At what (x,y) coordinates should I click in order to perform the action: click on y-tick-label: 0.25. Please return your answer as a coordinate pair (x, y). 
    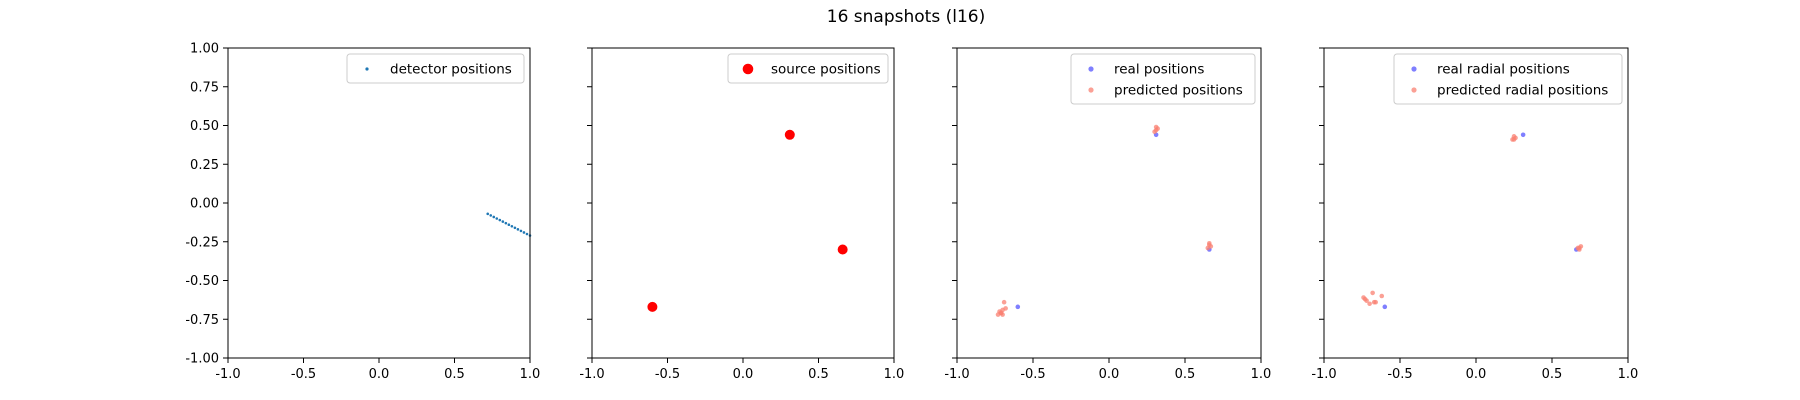
    Looking at the image, I should click on (204, 165).